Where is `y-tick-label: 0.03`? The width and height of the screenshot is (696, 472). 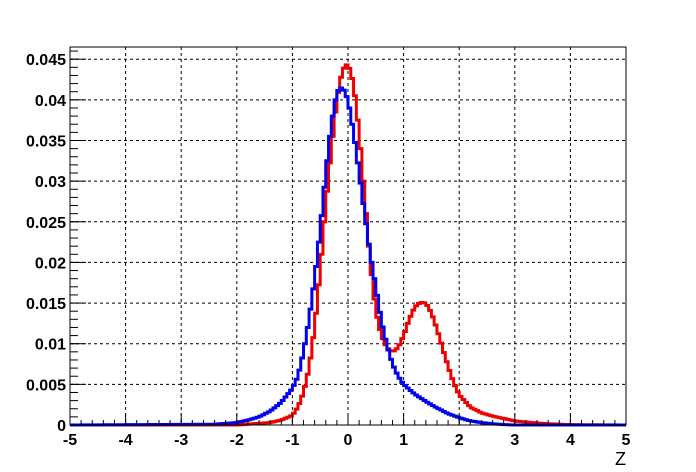
y-tick-label: 0.03 is located at coordinates (50, 182).